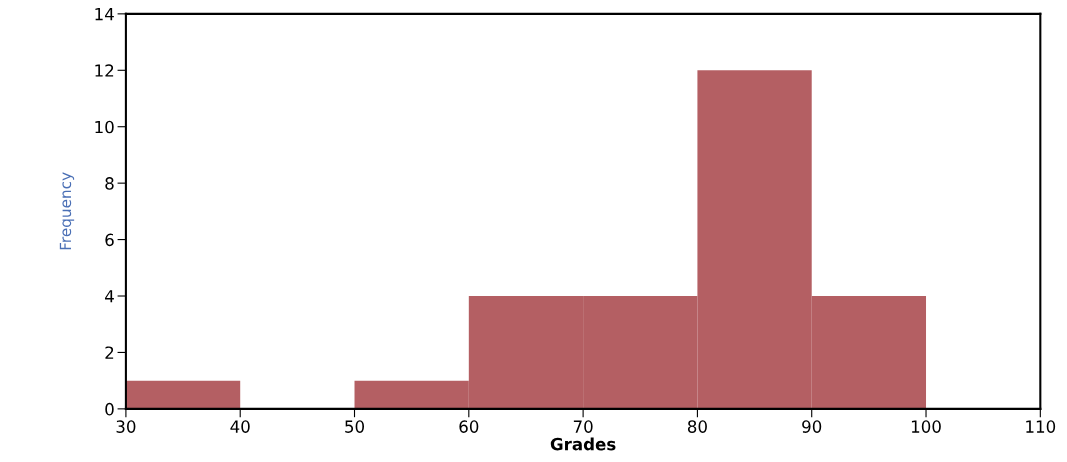 The width and height of the screenshot is (1067, 462). What do you see at coordinates (109, 240) in the screenshot?
I see `y-tick-label: 6` at bounding box center [109, 240].